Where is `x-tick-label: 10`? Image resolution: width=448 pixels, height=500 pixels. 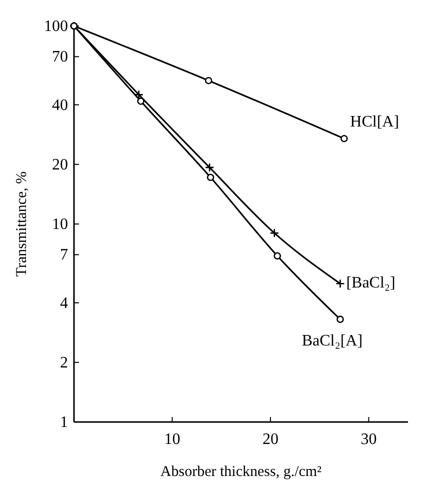
x-tick-label: 10 is located at coordinates (172, 439).